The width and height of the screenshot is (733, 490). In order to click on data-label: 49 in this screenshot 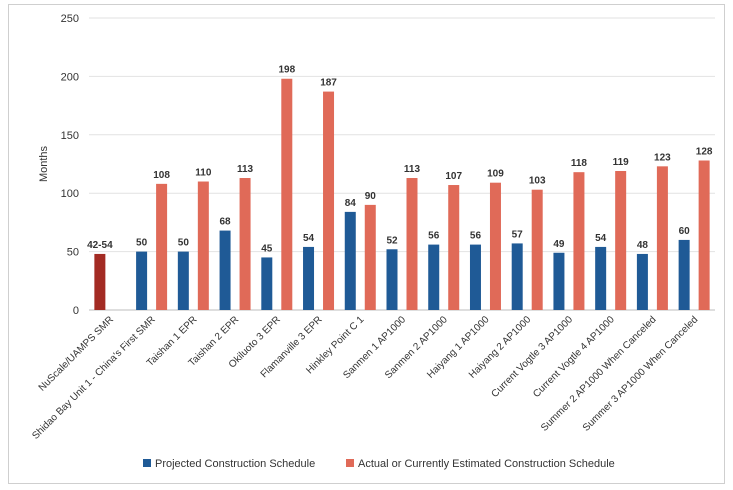, I will do `click(559, 244)`.